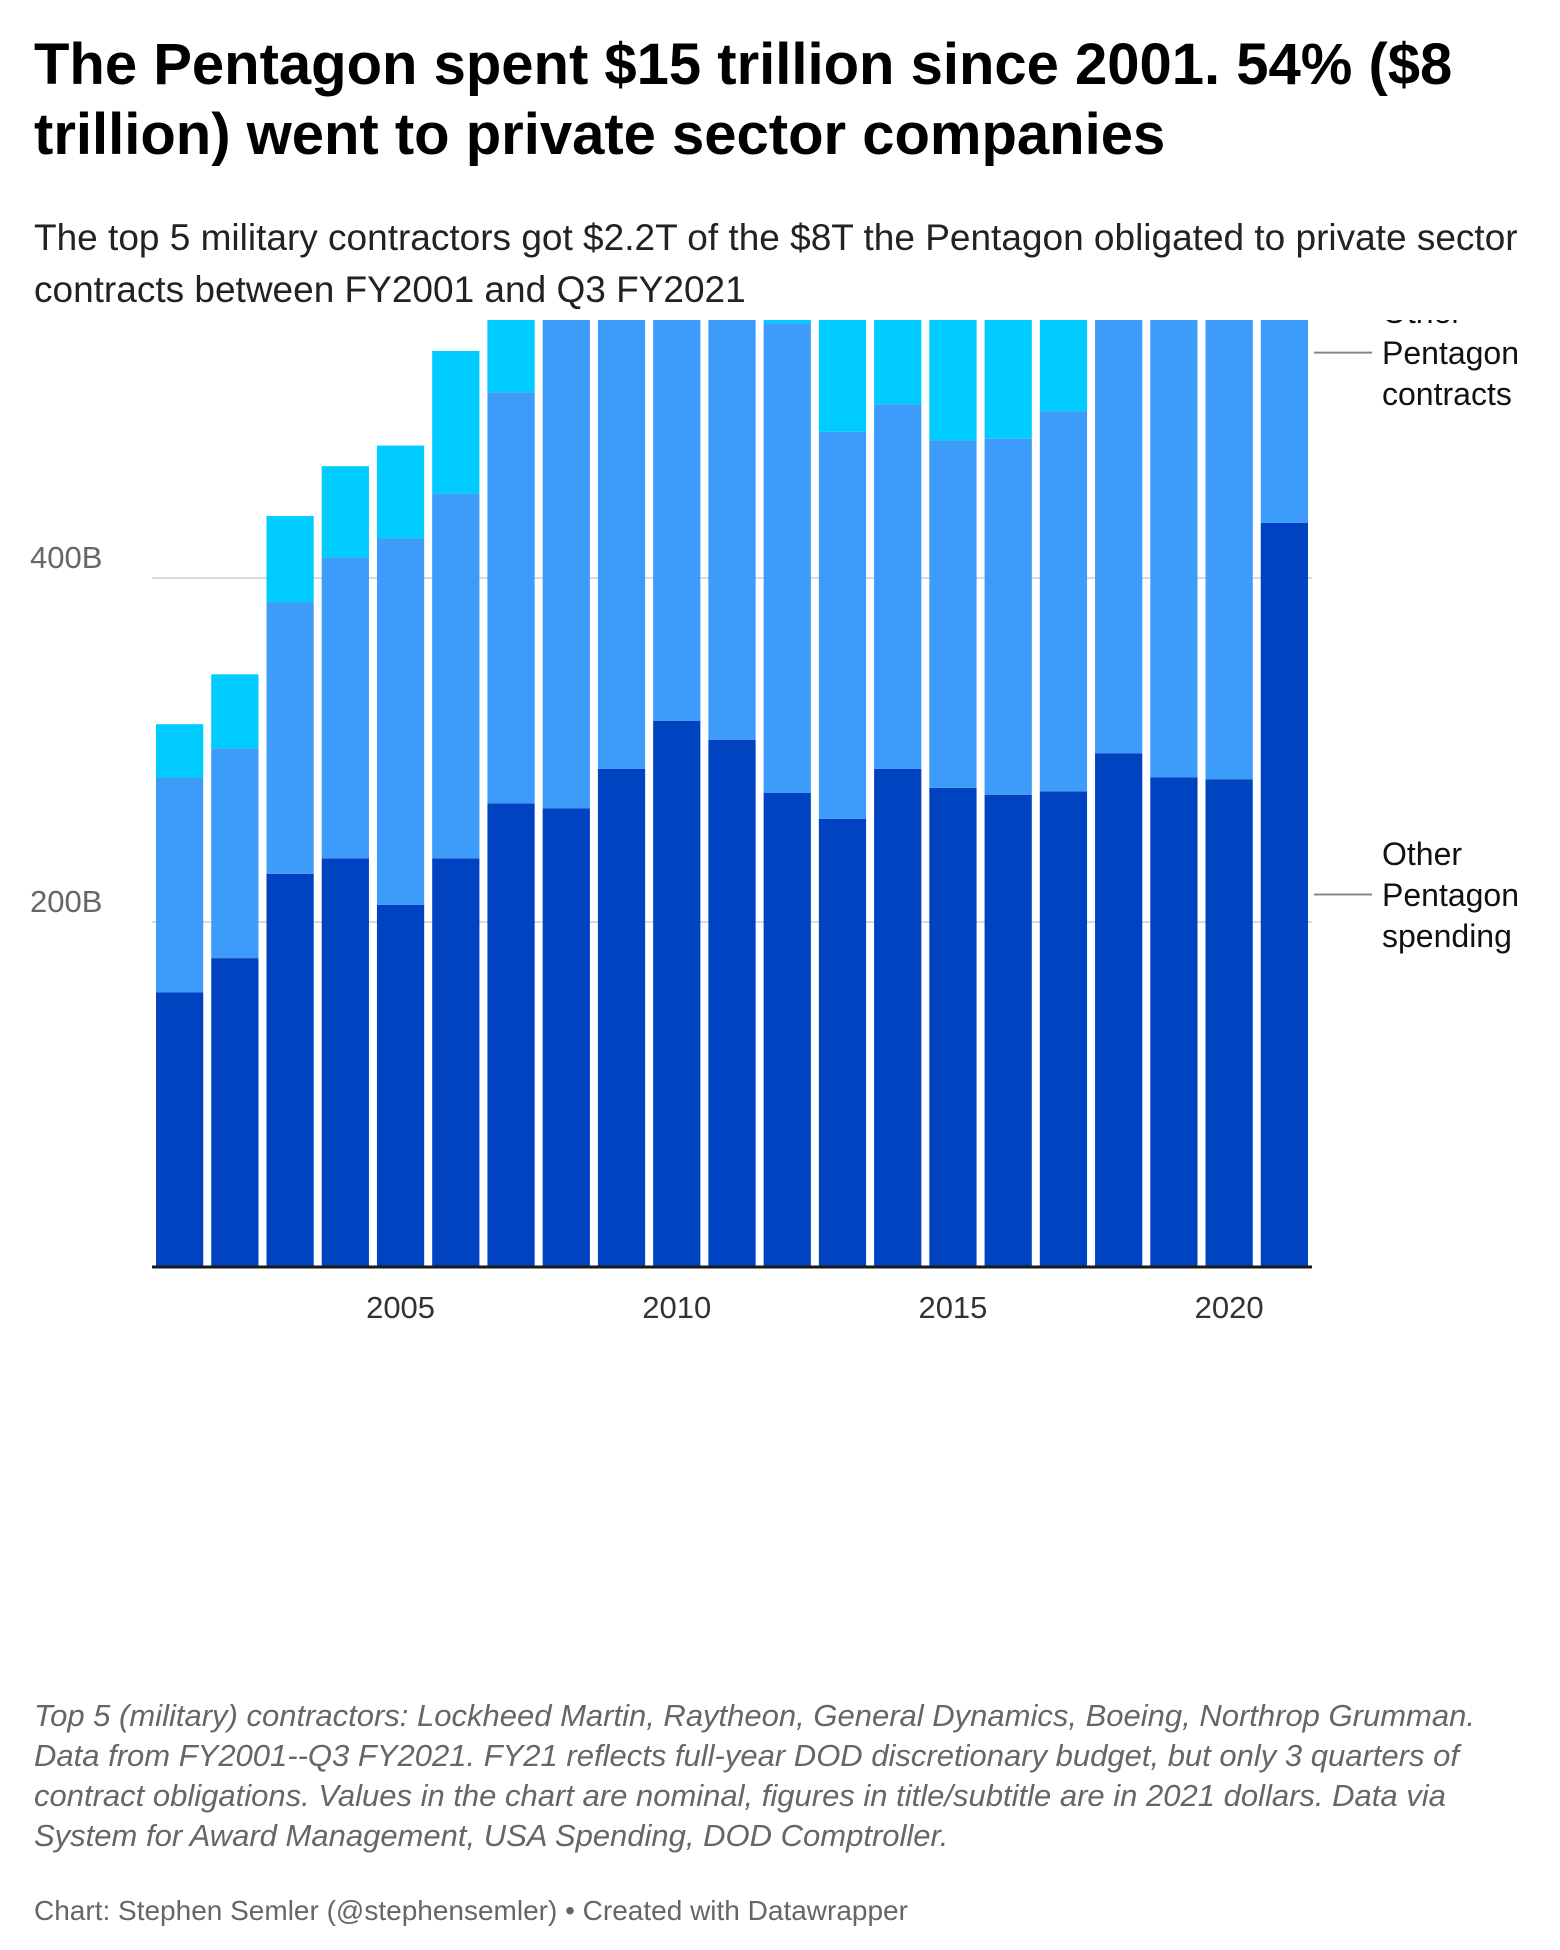  I want to click on legend-label-series-0: Other Pentagon spending, so click(1450, 895).